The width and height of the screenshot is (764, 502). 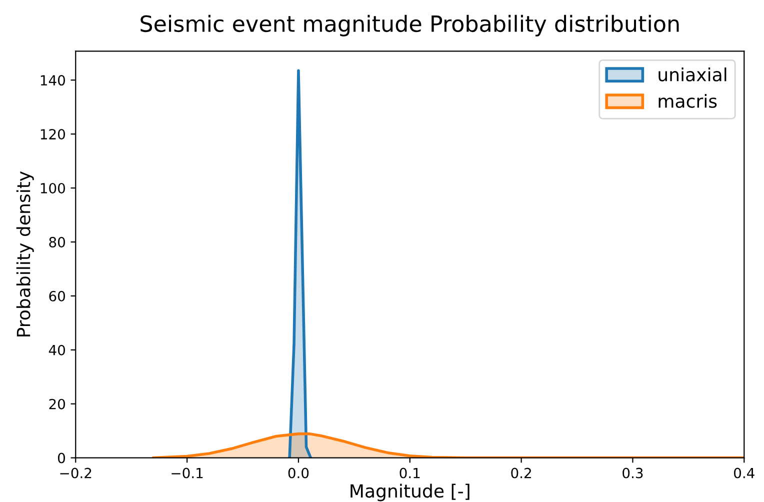 I want to click on y-tick-label: 40, so click(x=56, y=350).